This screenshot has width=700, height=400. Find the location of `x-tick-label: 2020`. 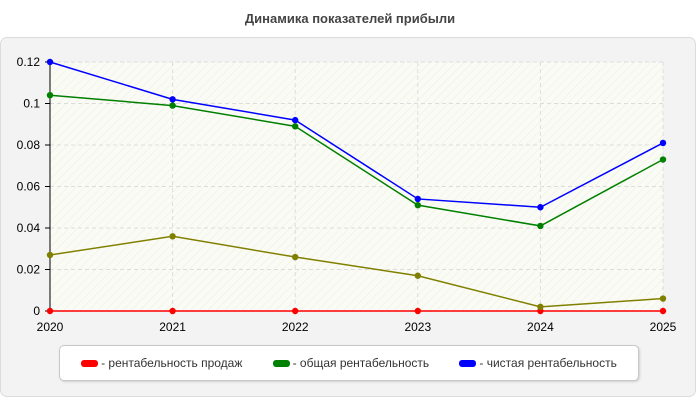

x-tick-label: 2020 is located at coordinates (50, 327).